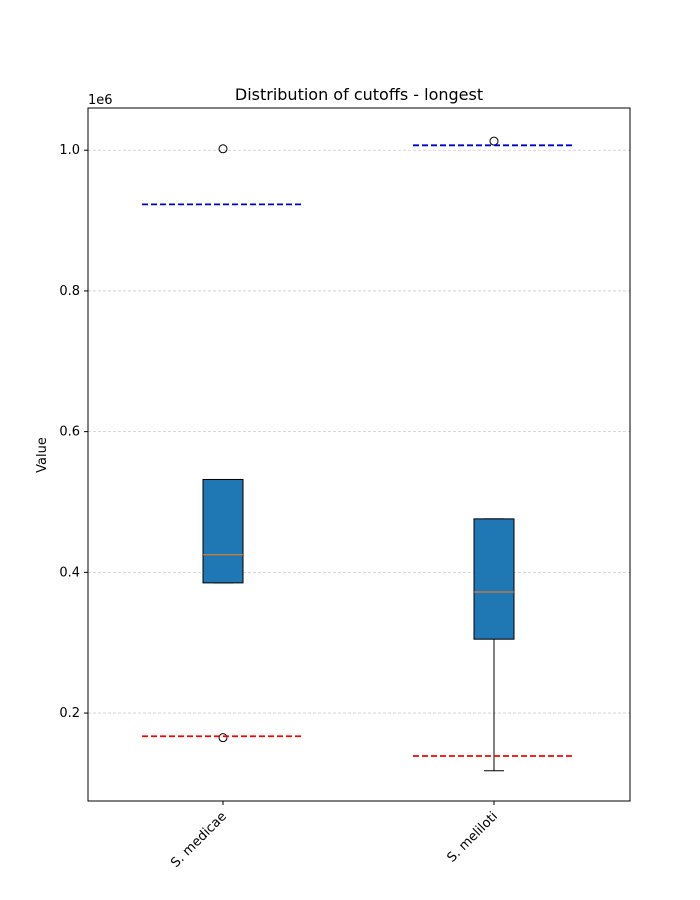 The height and width of the screenshot is (900, 700). What do you see at coordinates (359, 94) in the screenshot?
I see `chart-title: Distribution of cutoffs - longest` at bounding box center [359, 94].